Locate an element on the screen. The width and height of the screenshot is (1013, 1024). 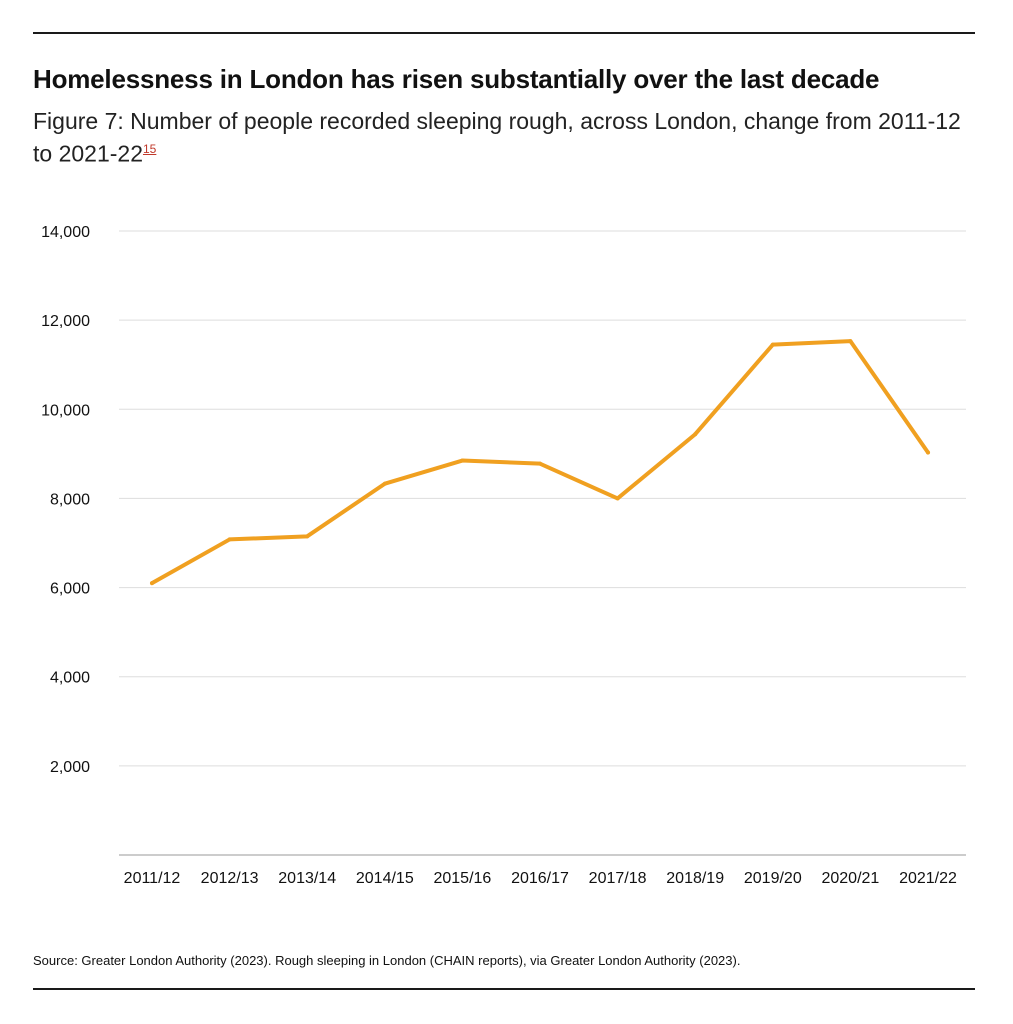
y-tick-label: 2,000 is located at coordinates (70, 767).